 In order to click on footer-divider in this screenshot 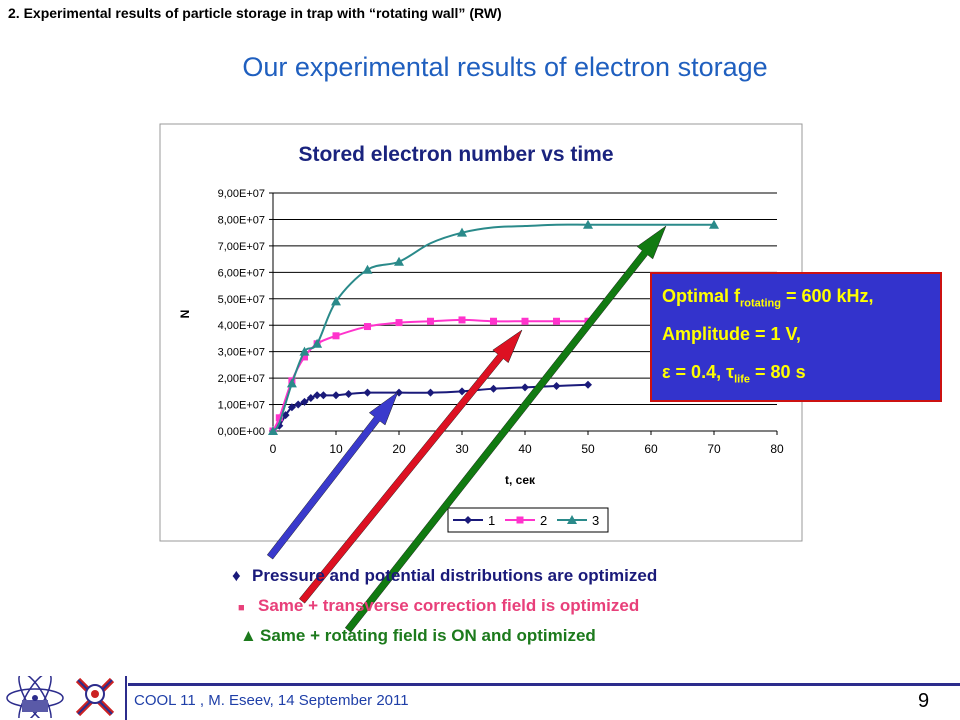, I will do `click(544, 684)`.